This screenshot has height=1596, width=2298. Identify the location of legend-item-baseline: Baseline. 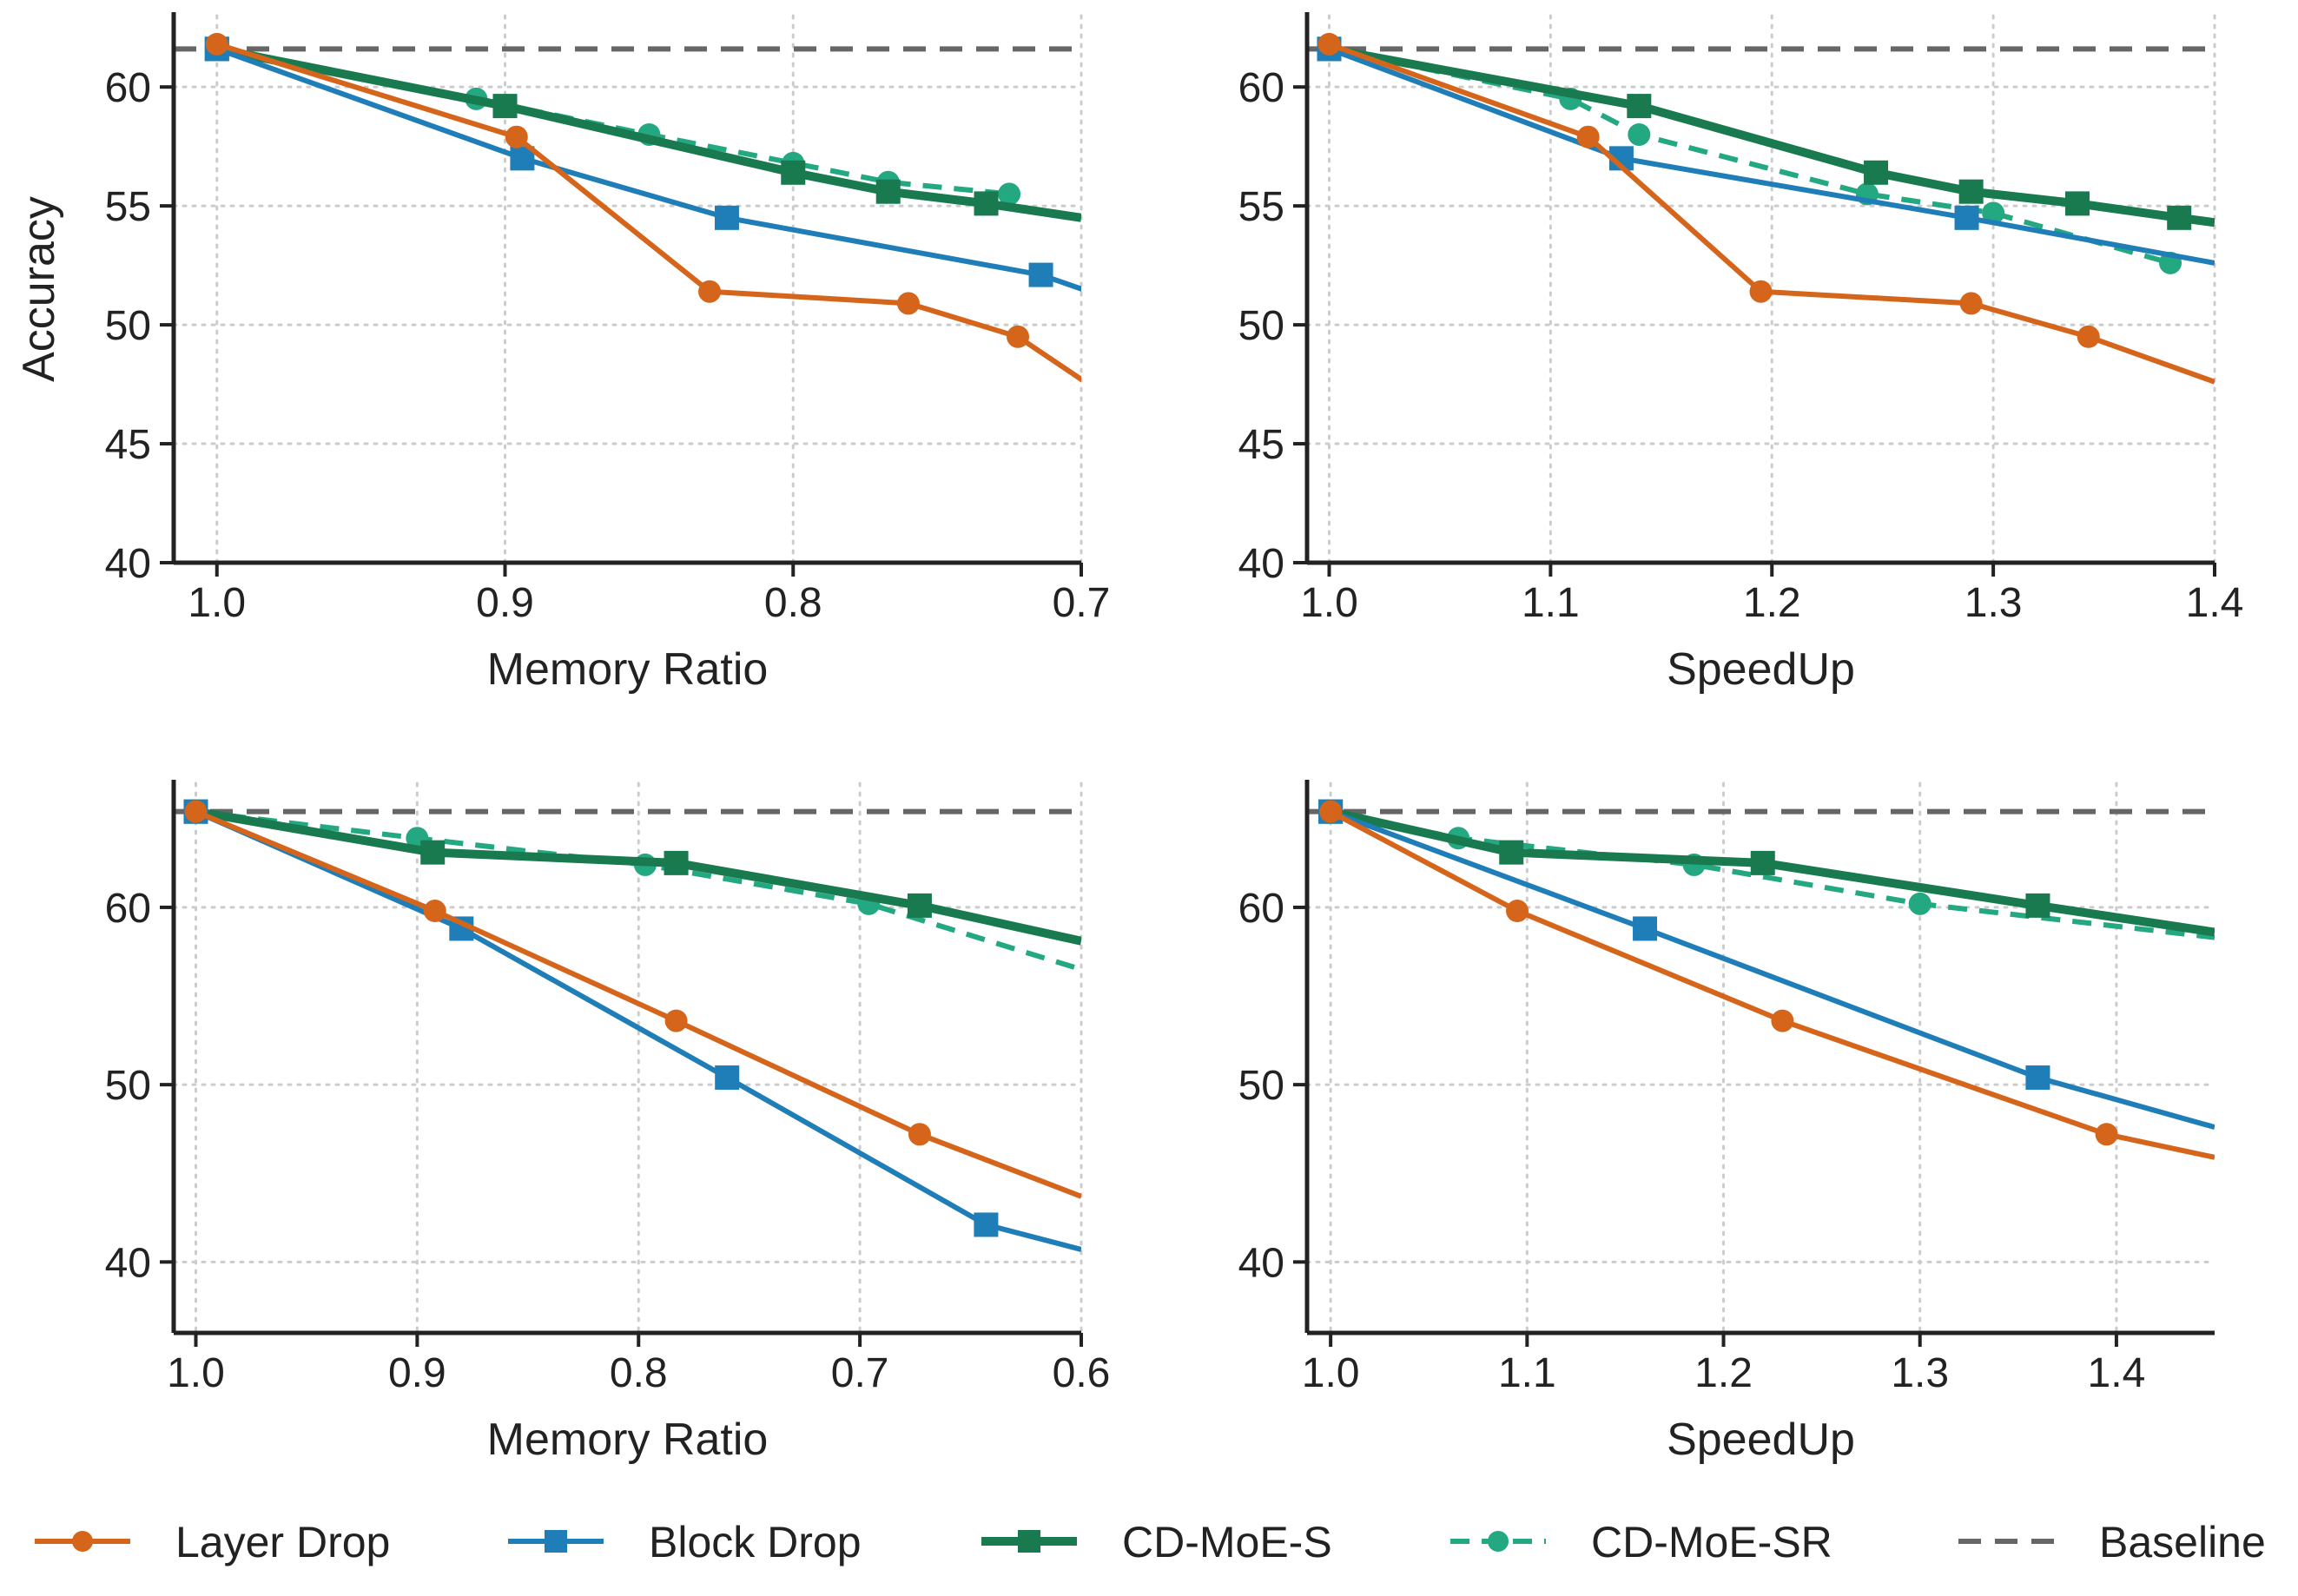
(2112, 1542).